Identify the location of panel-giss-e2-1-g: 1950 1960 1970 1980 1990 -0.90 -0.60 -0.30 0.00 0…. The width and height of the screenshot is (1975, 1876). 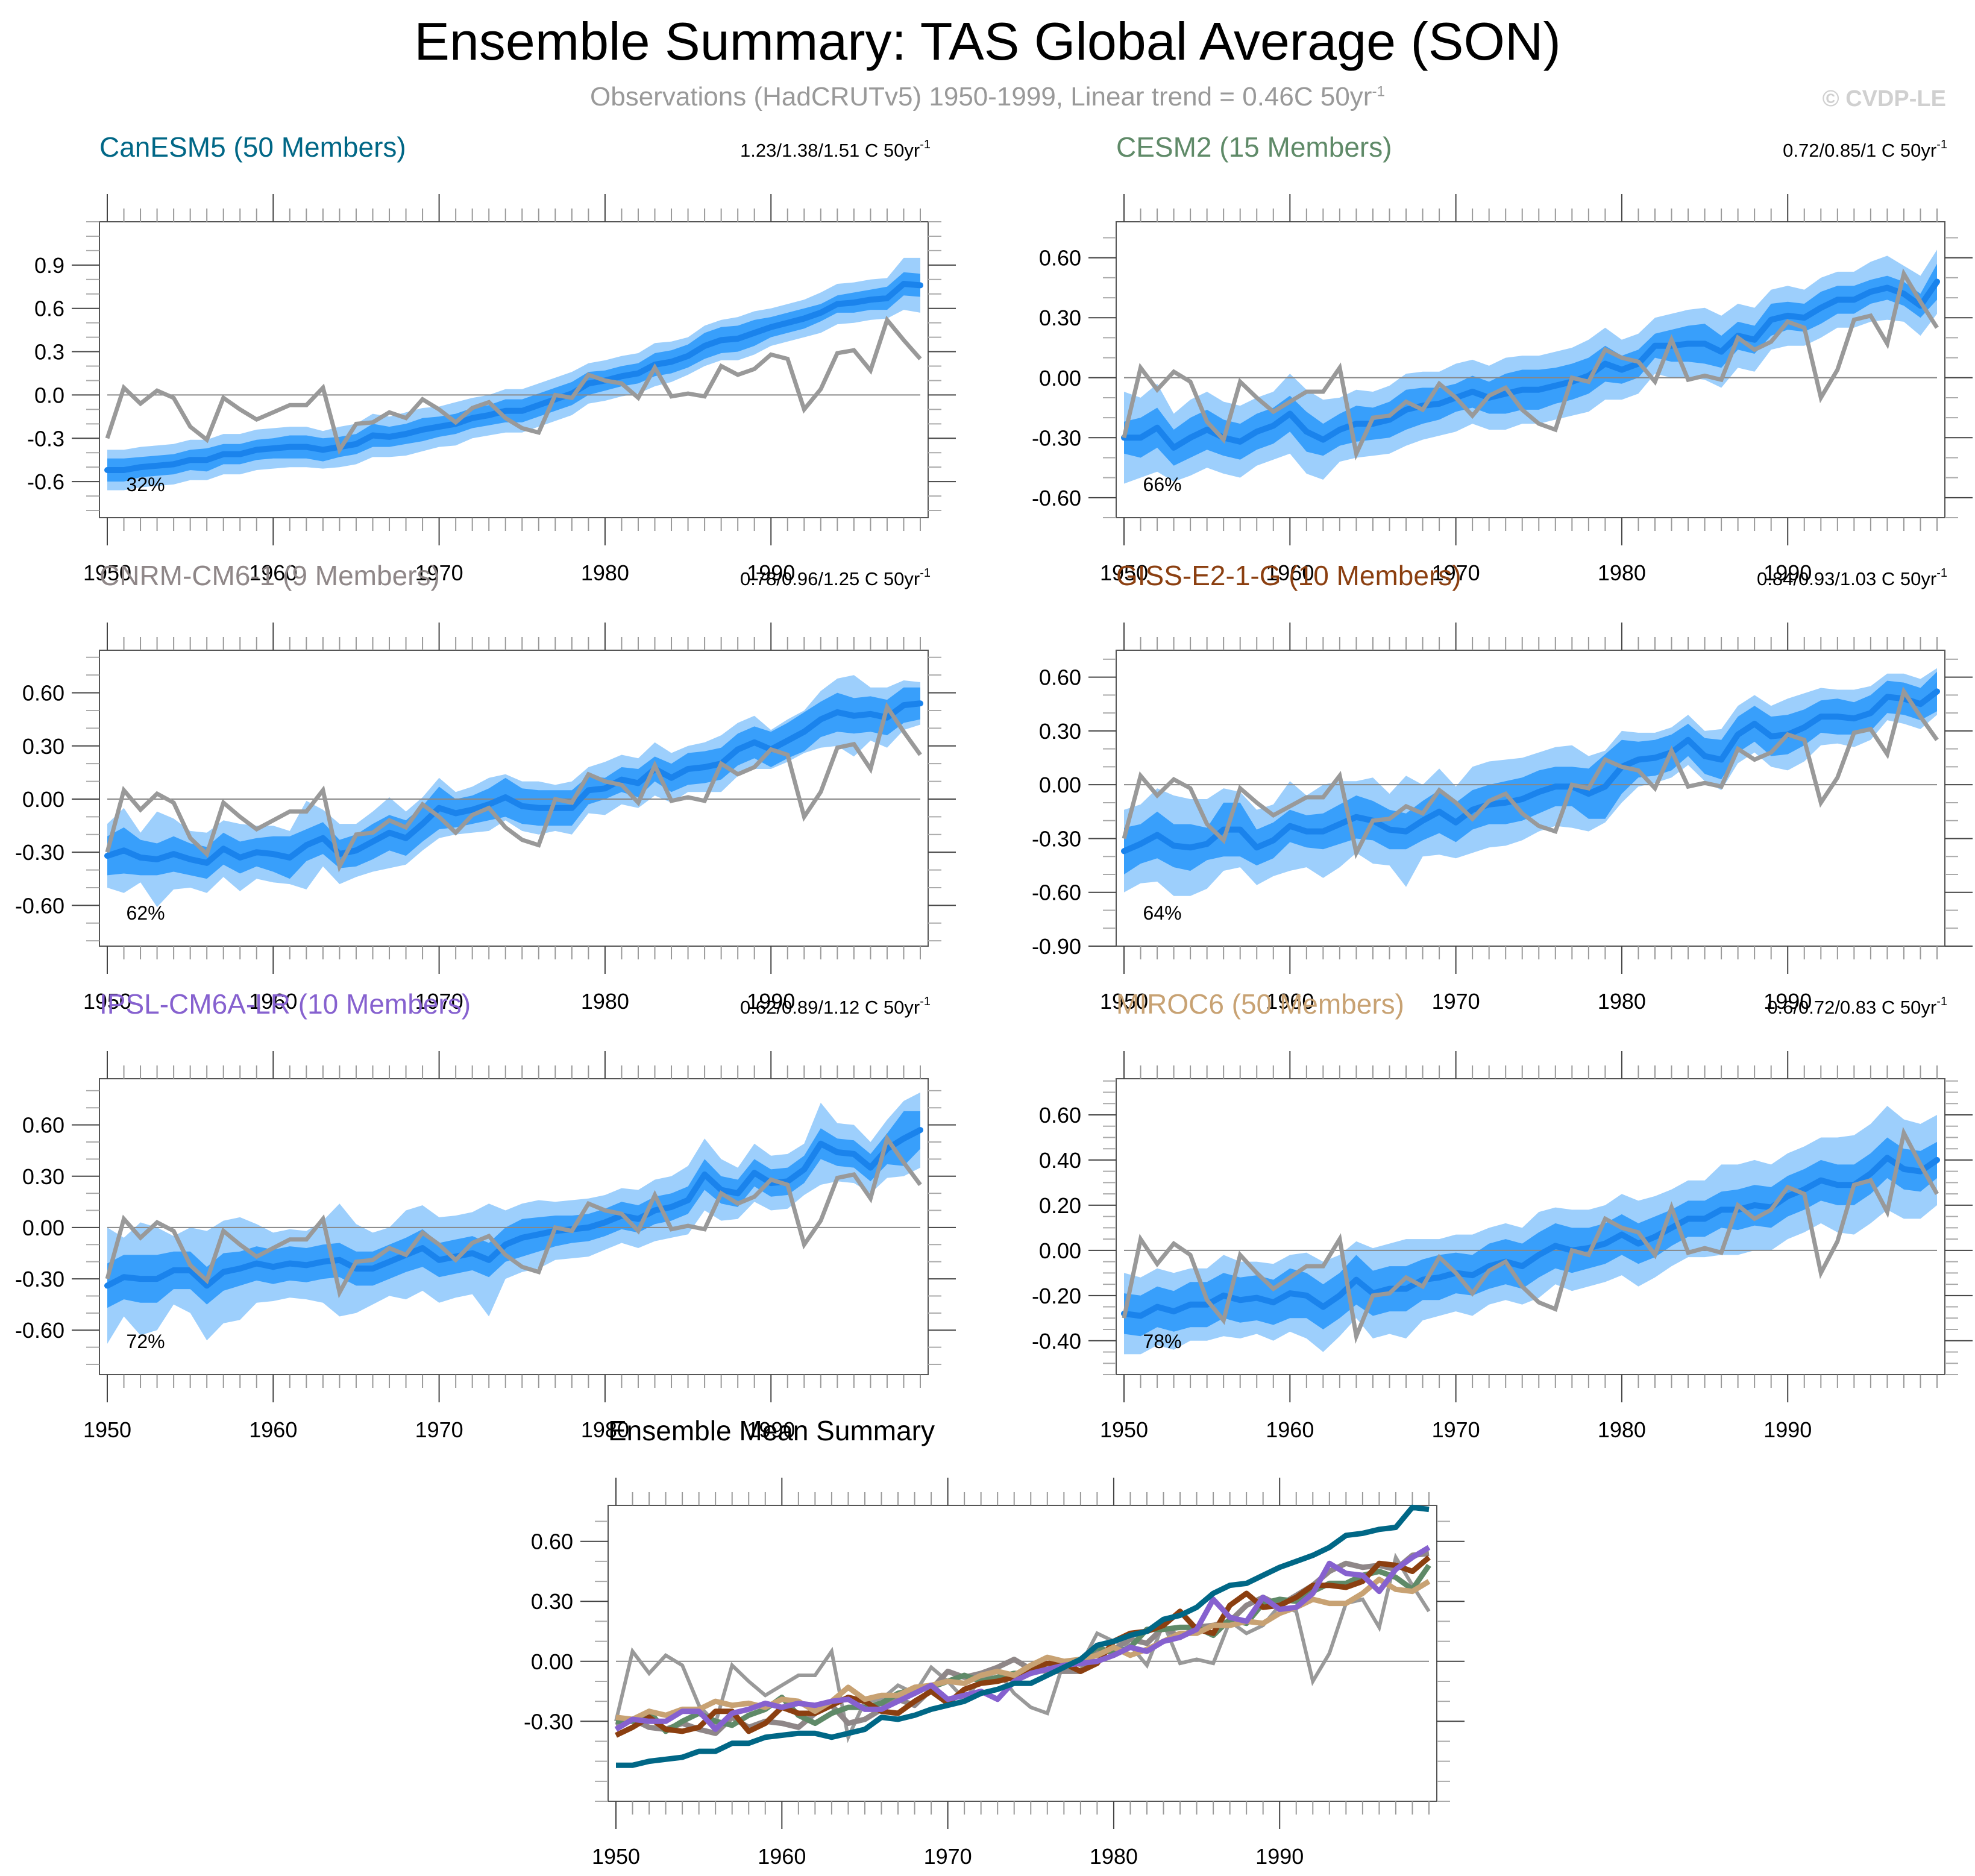
(1503, 787).